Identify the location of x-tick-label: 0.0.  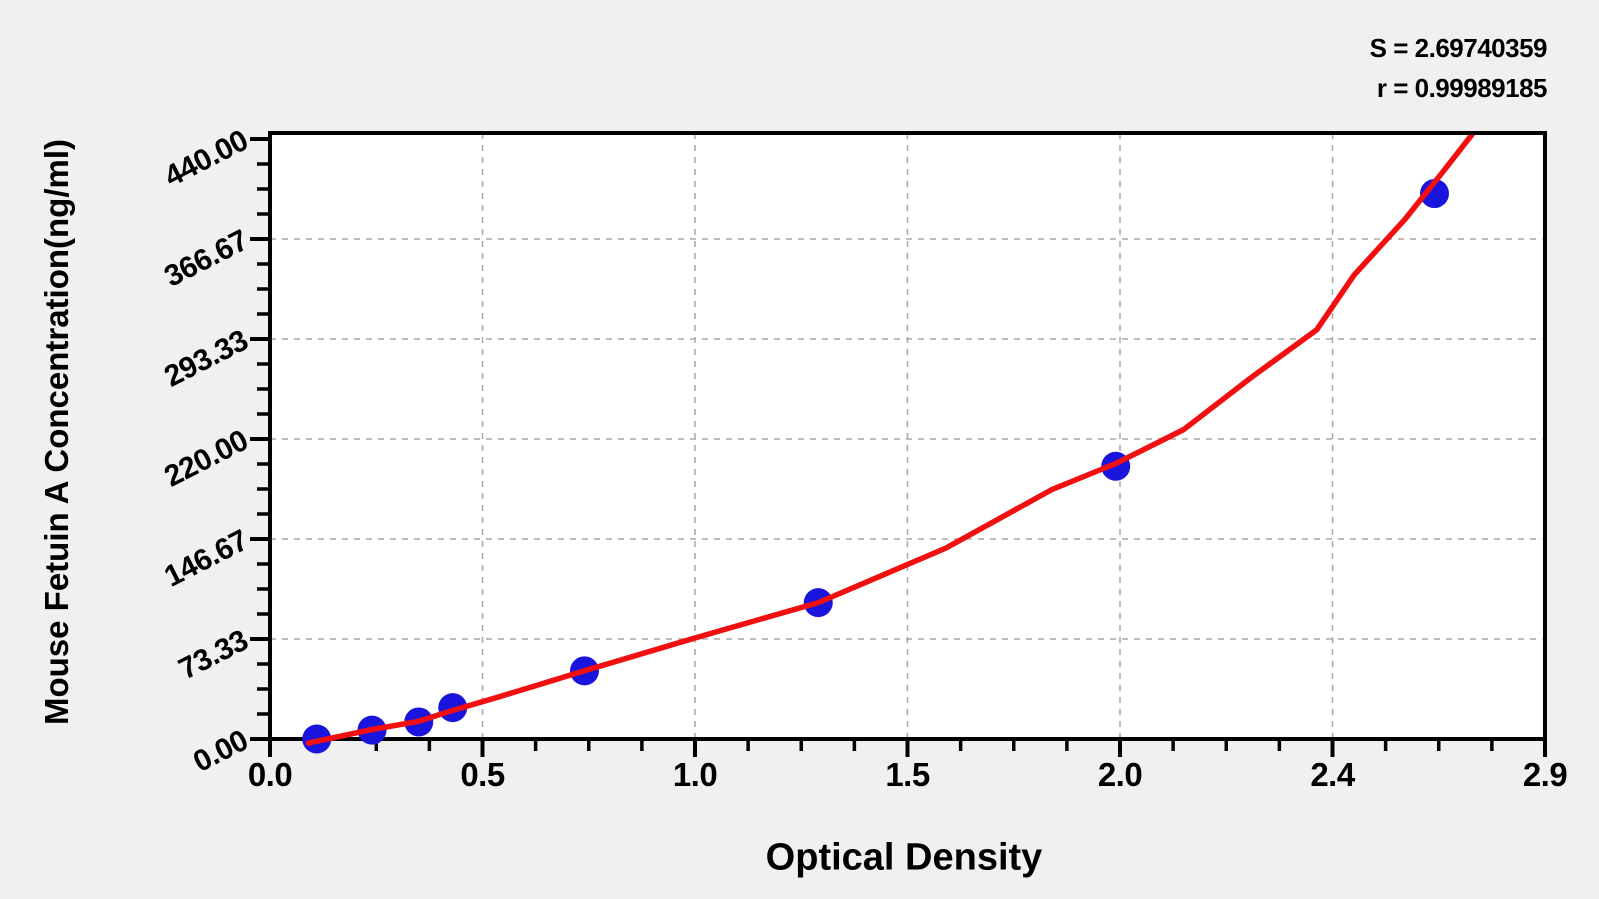
(270, 774).